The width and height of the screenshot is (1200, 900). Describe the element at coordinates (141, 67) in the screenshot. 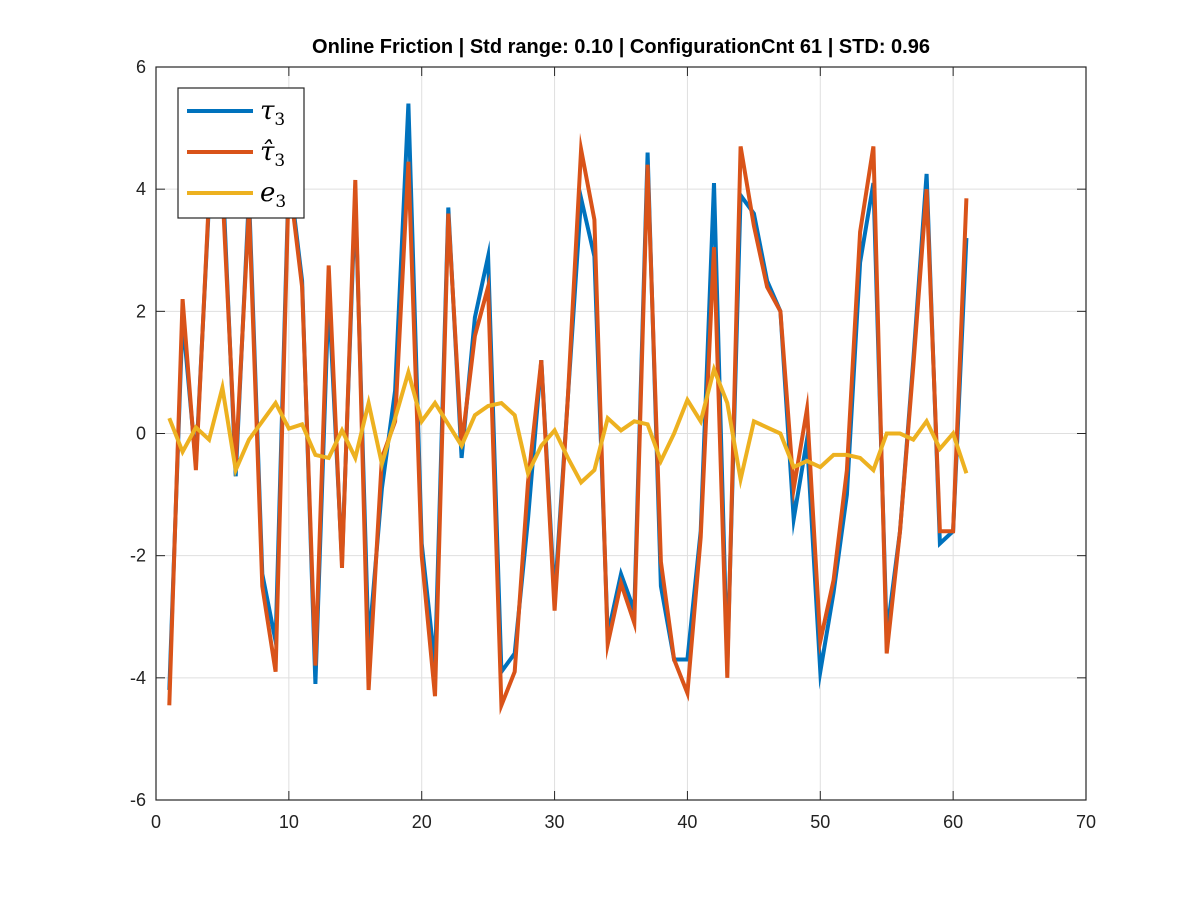

I see `y-tick-label: 6` at that location.